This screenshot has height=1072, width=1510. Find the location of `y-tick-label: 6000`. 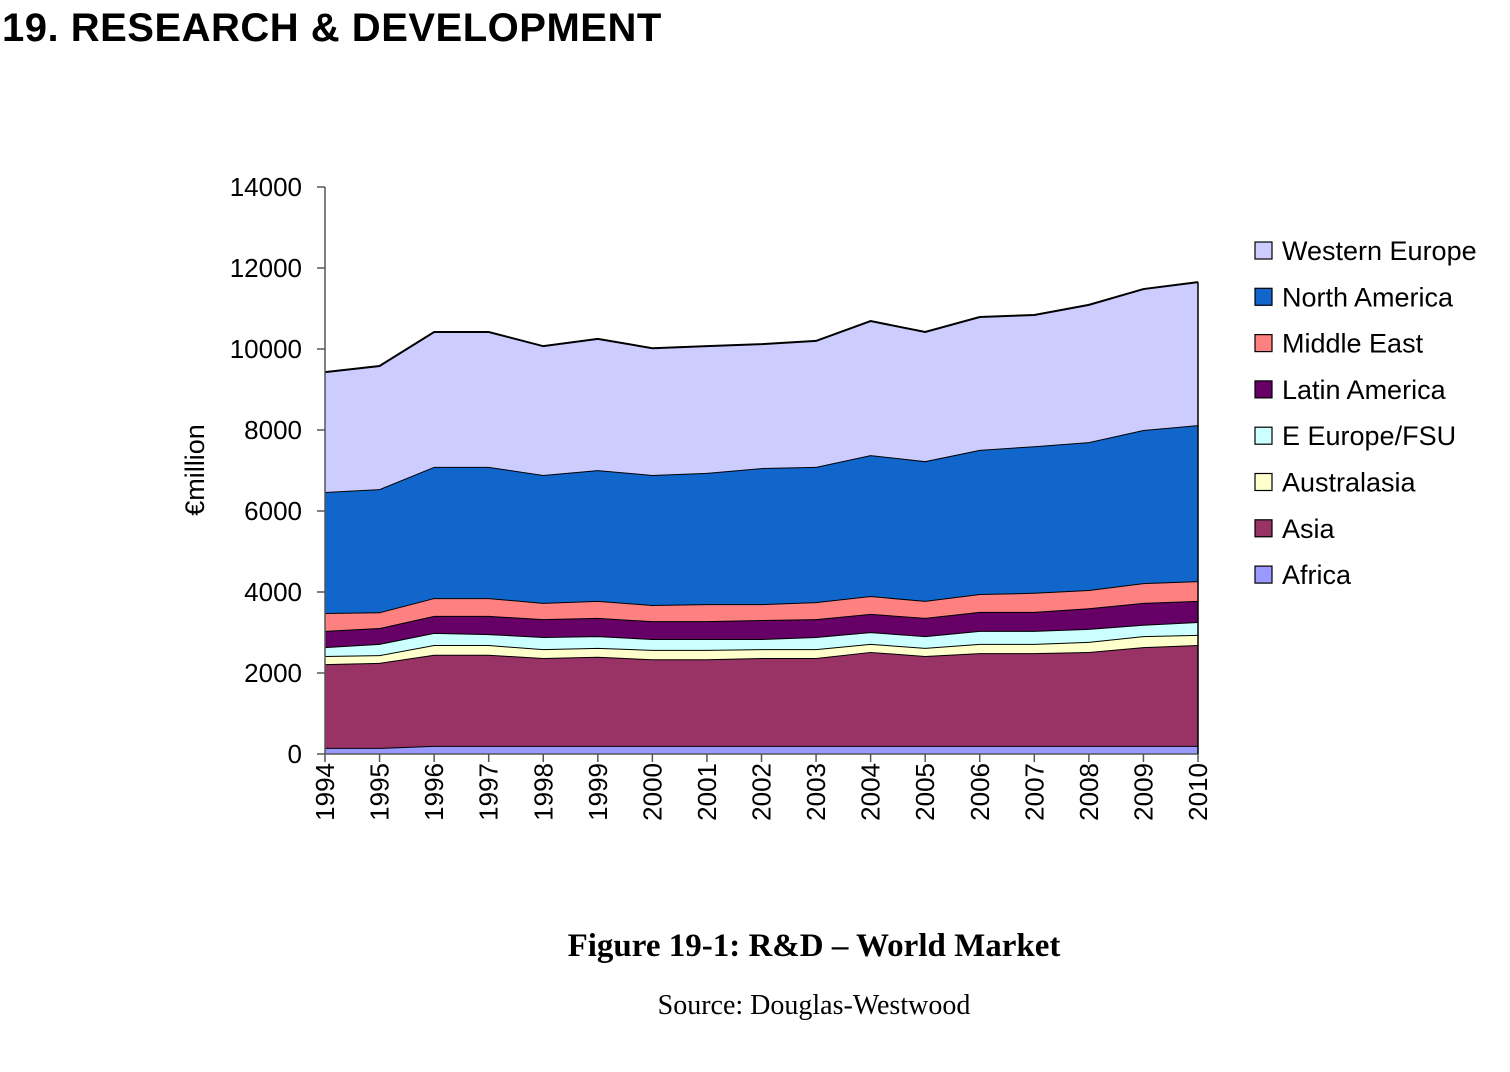

y-tick-label: 6000 is located at coordinates (273, 511).